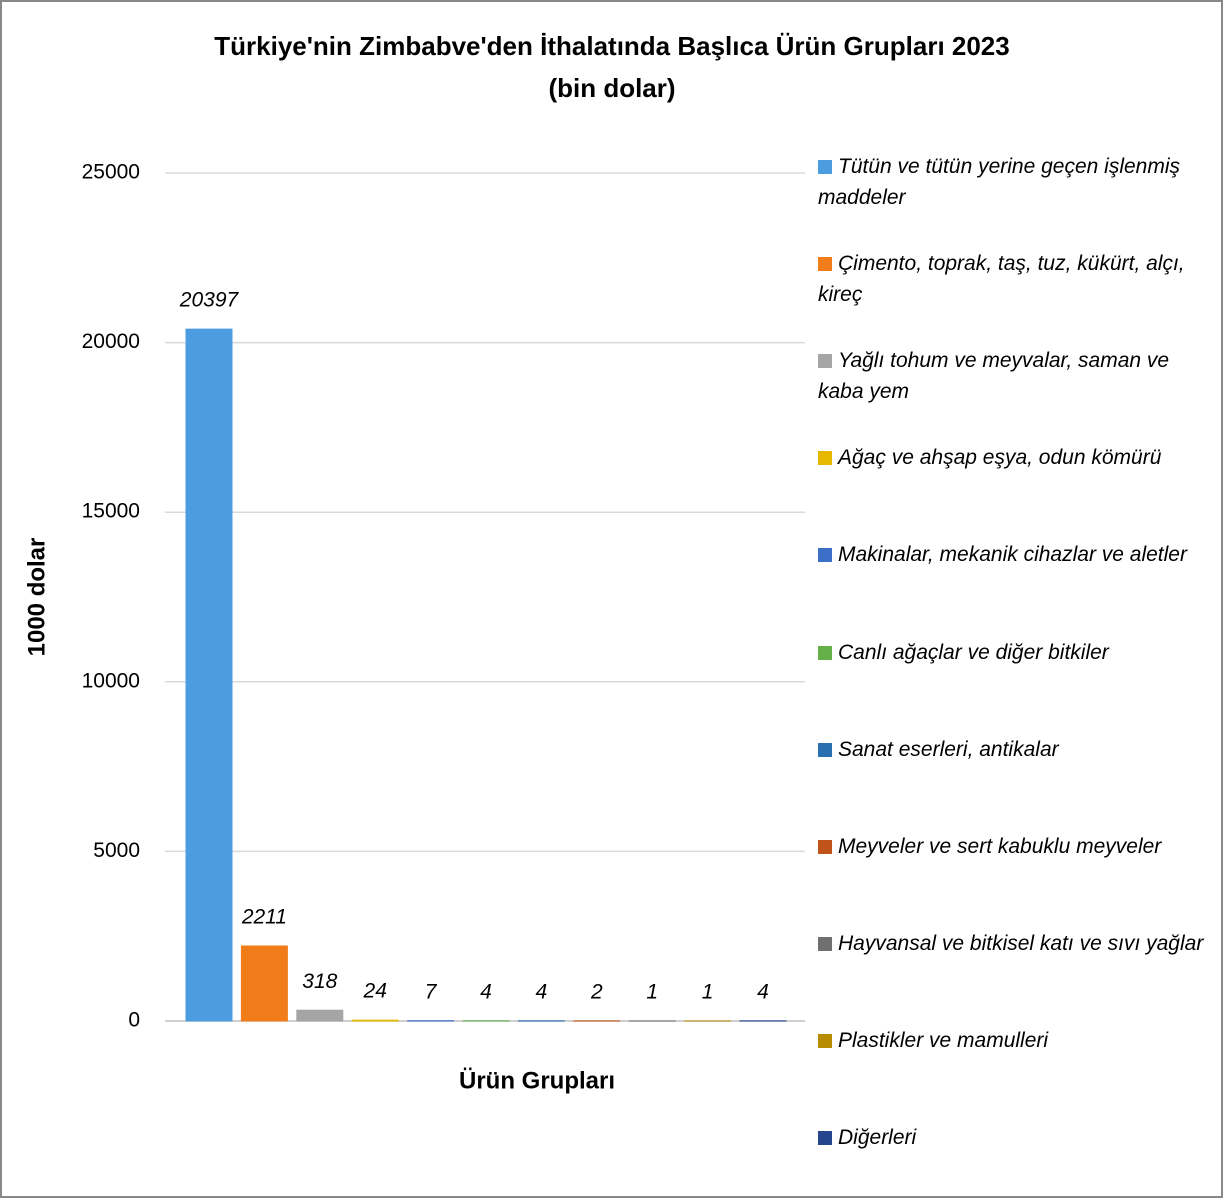 This screenshot has height=1198, width=1223. What do you see at coordinates (943, 1040) in the screenshot?
I see `legend-label: Plastikler ve mamulleri` at bounding box center [943, 1040].